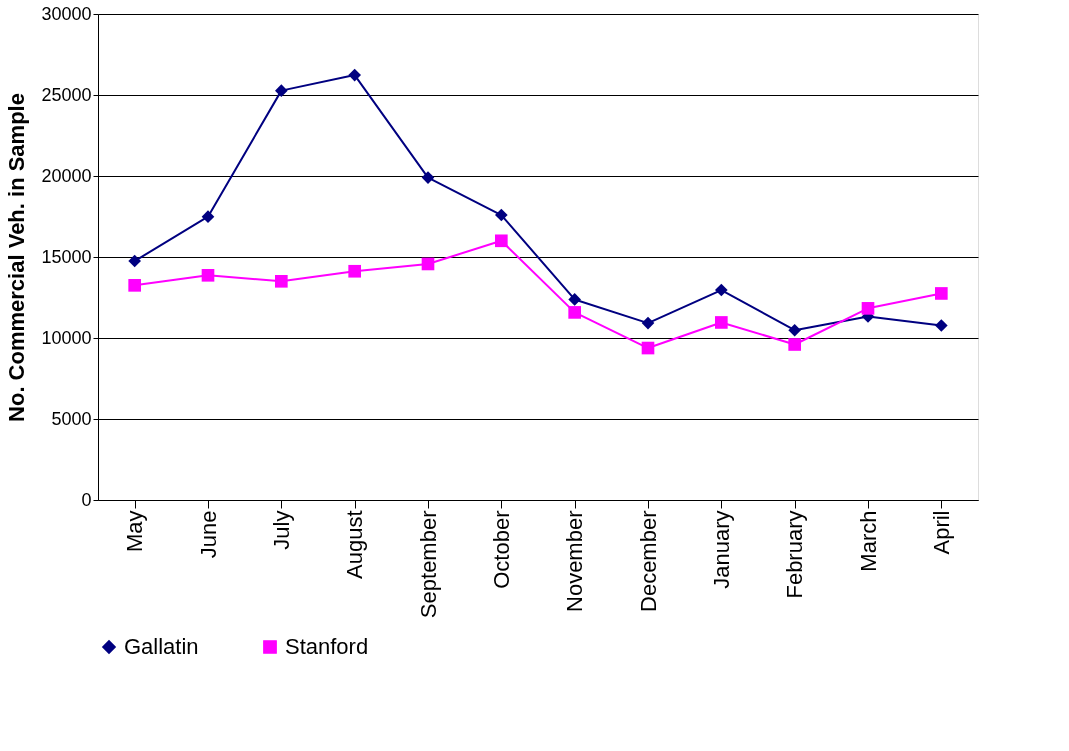 The width and height of the screenshot is (1069, 751). I want to click on x-tick-label: October, so click(501, 549).